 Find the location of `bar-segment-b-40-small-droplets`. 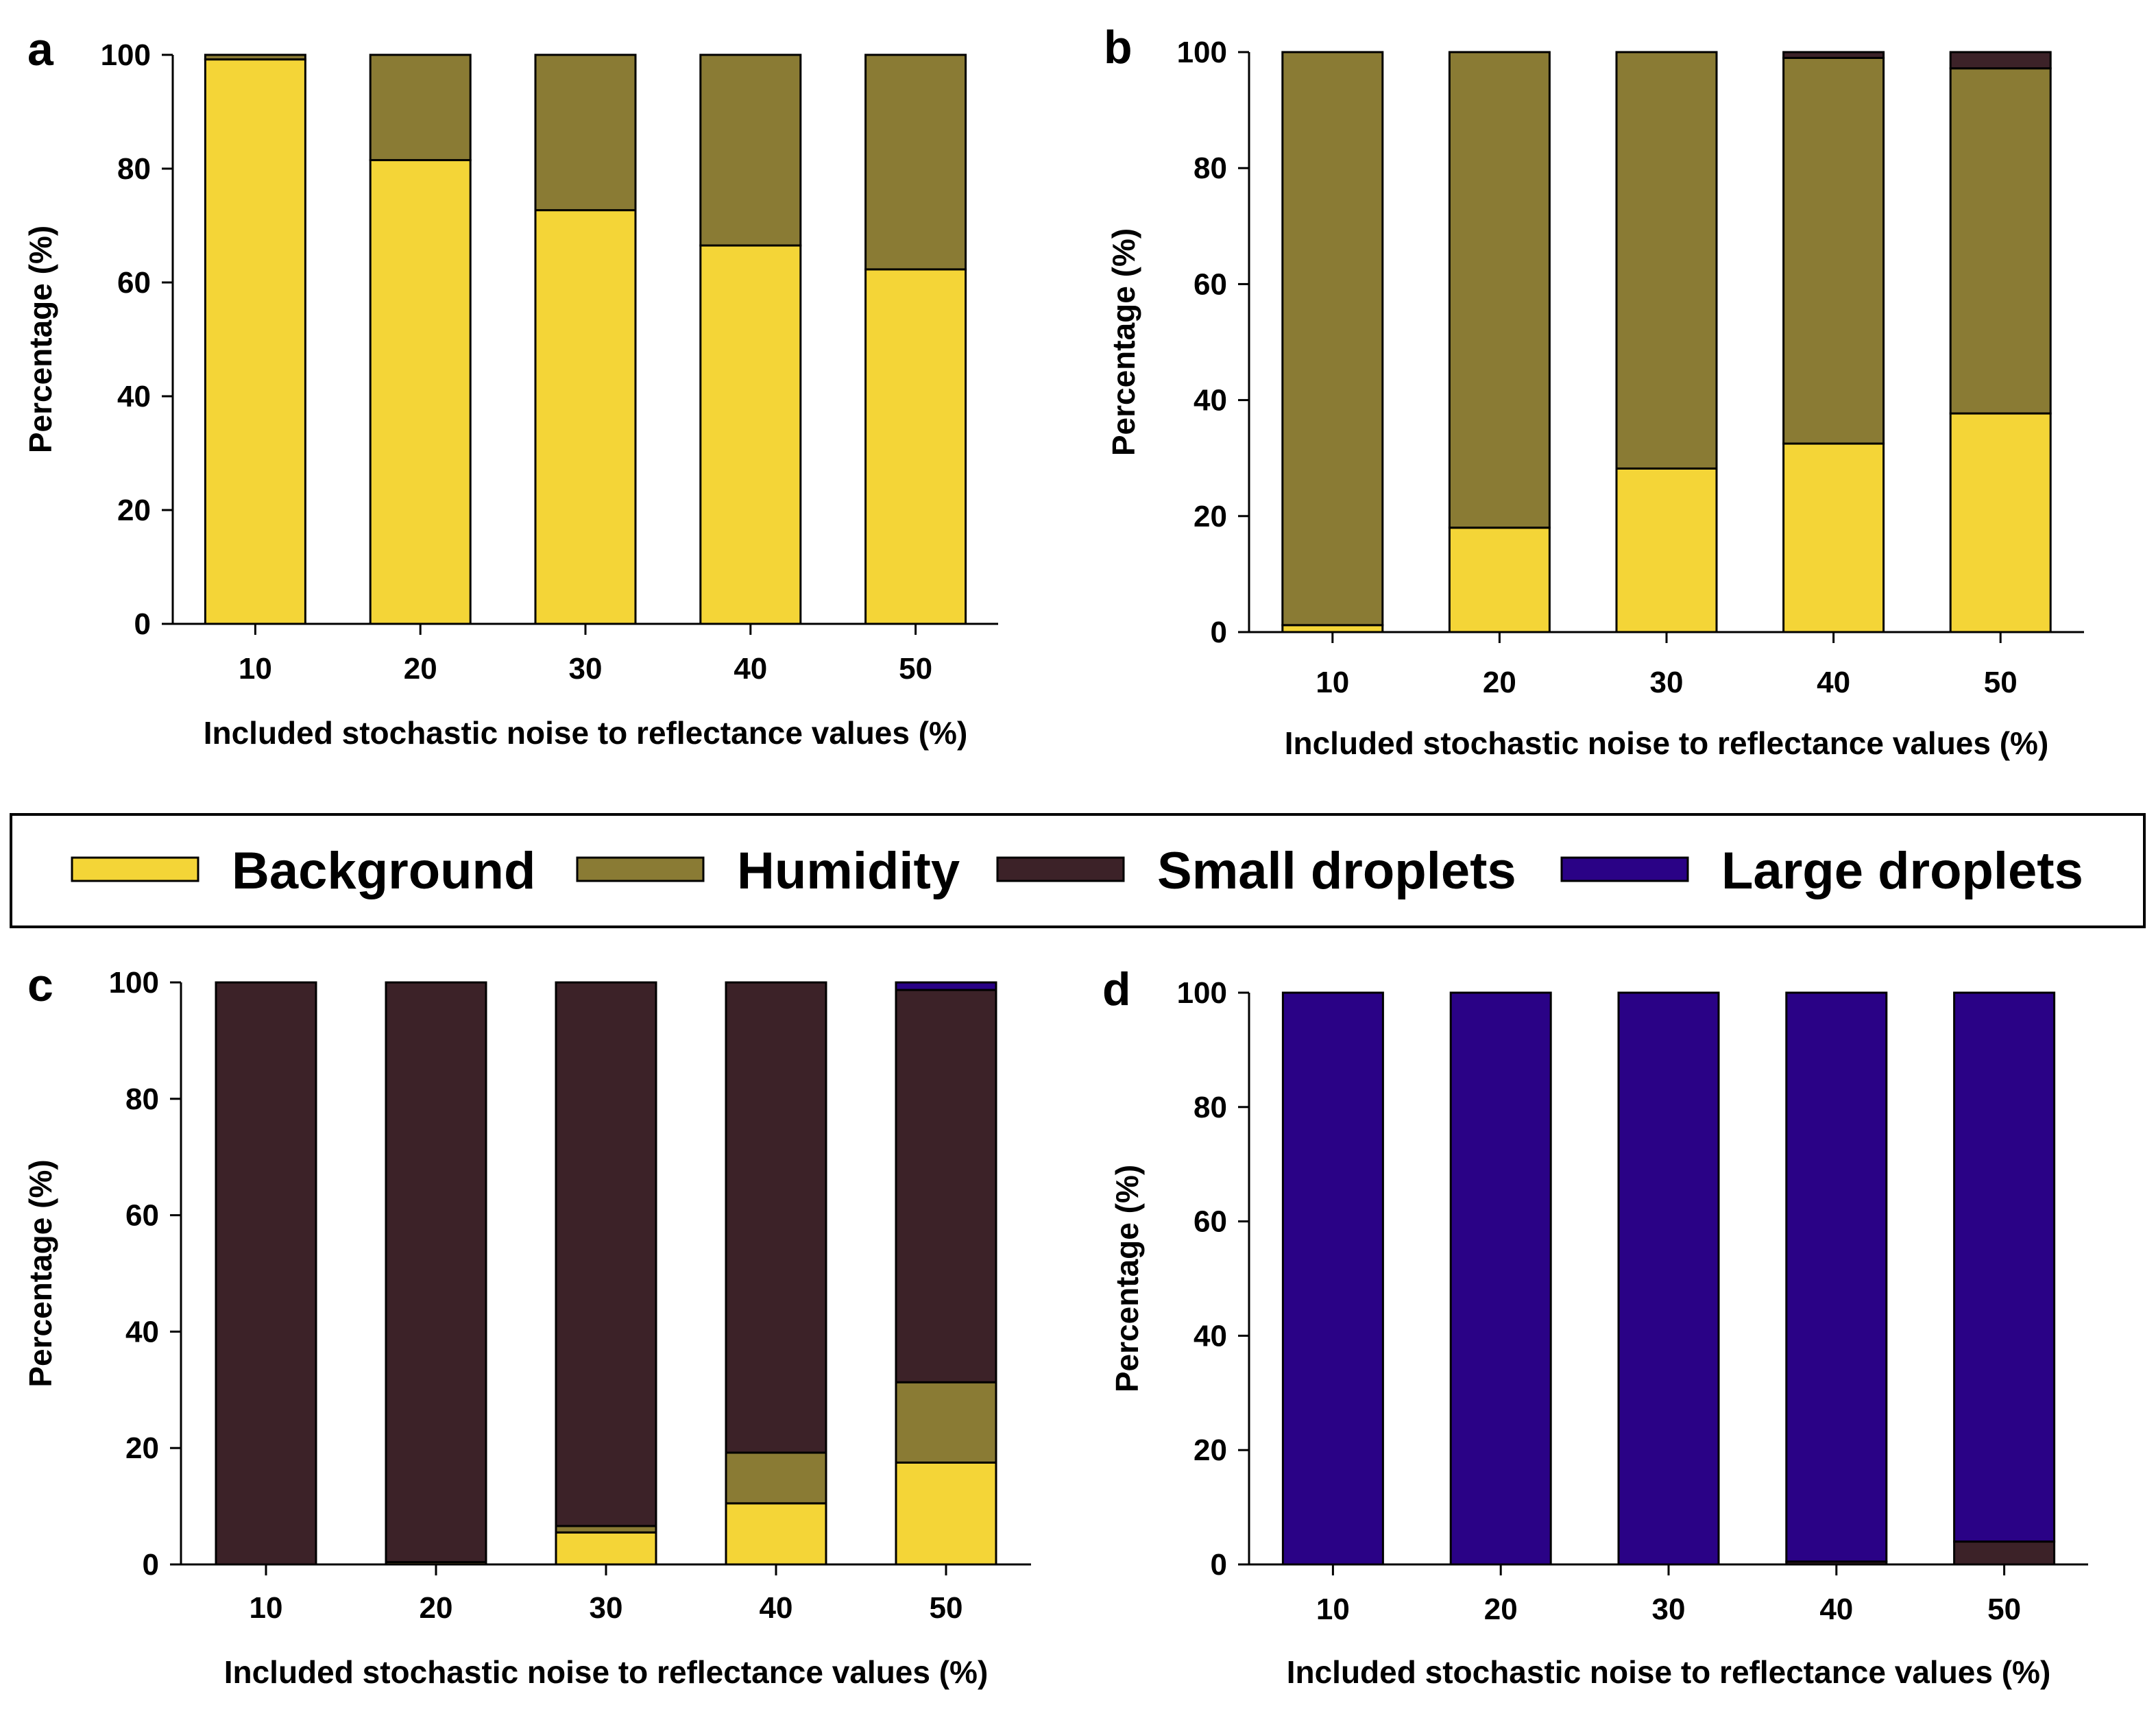

bar-segment-b-40-small-droplets is located at coordinates (1833, 55).